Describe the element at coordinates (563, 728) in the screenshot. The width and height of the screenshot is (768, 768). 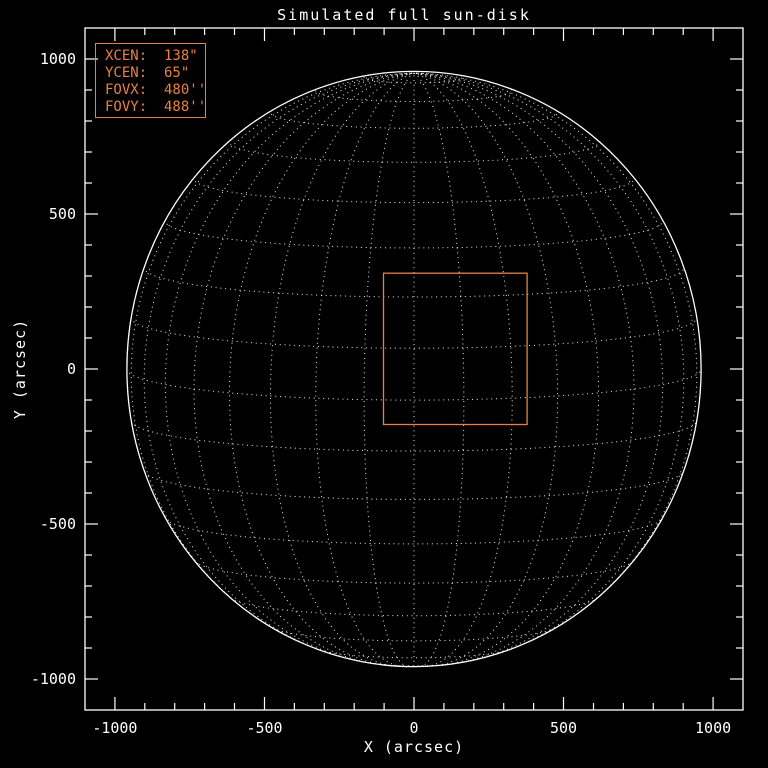
I see `x-tick-label: 500` at that location.